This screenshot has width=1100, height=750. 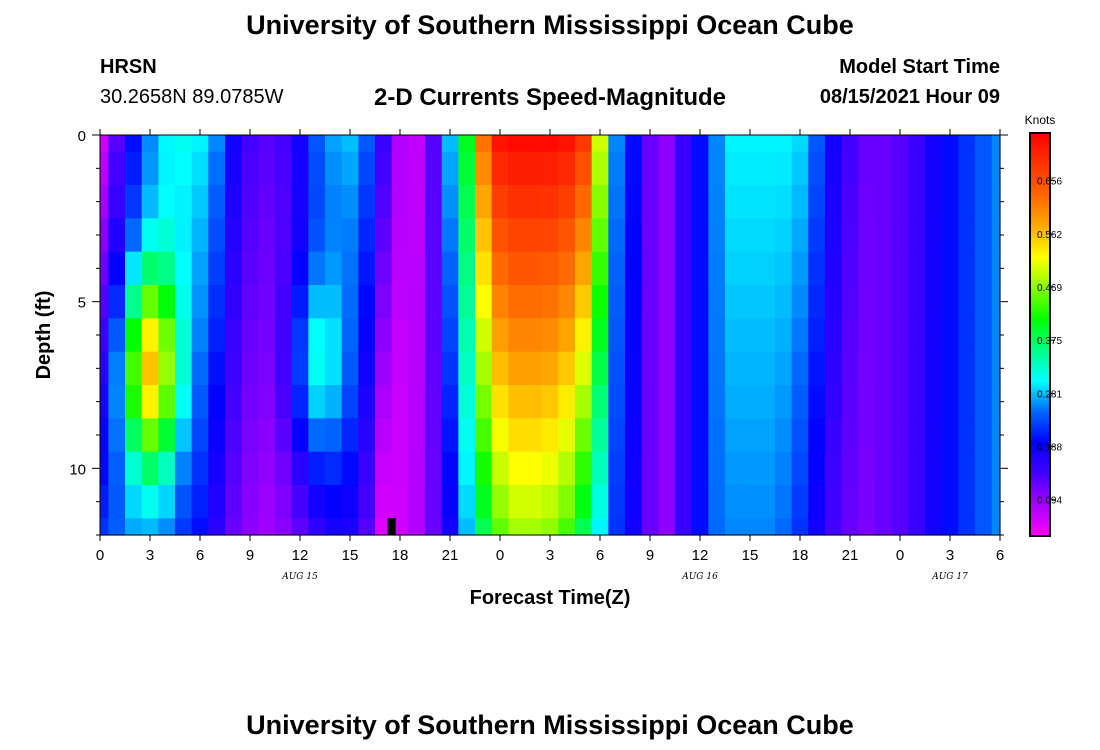 What do you see at coordinates (1043, 325) in the screenshot?
I see `colorbar: Knots 0.094 0.188 0.281 0.375 0.469 0.562 0.656` at bounding box center [1043, 325].